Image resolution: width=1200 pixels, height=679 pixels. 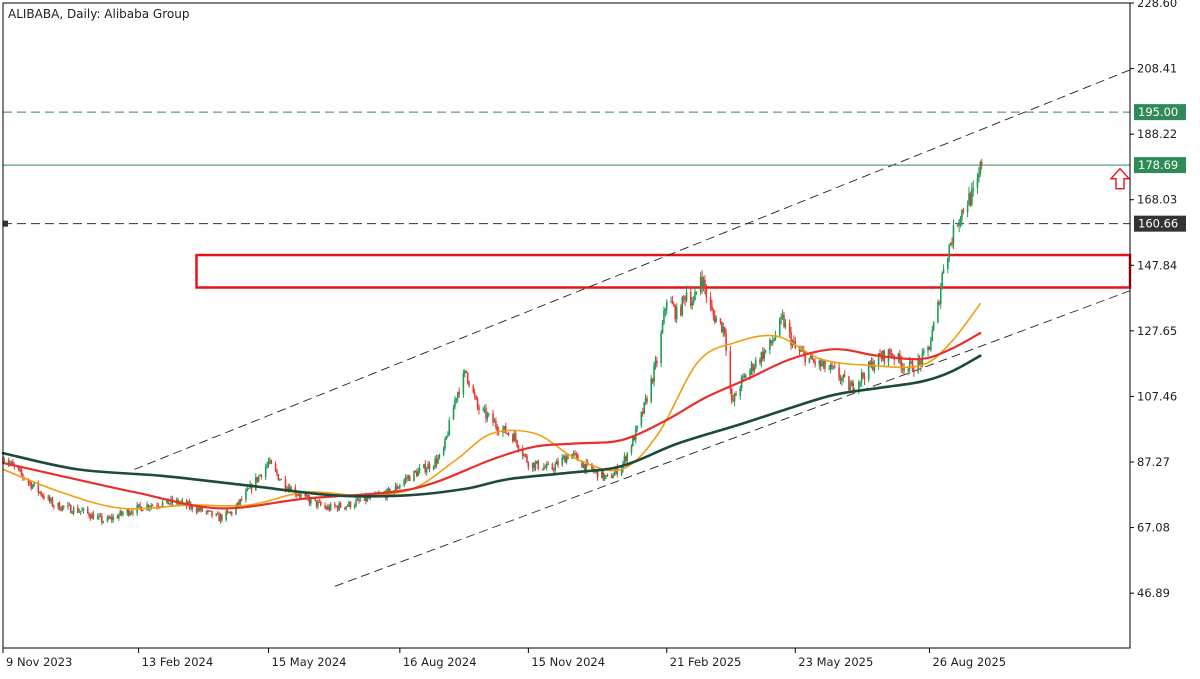 What do you see at coordinates (98, 14) in the screenshot?
I see `chart-title: ALIBABA, Daily: Alibaba Group` at bounding box center [98, 14].